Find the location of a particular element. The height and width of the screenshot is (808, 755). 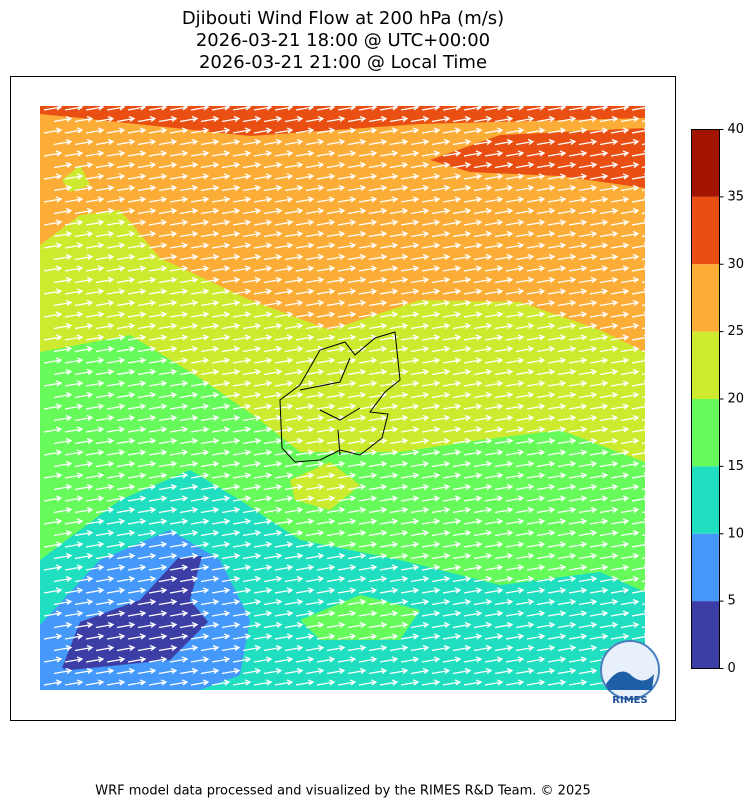

colorbar: 0 5 10 15 20 25 30 35 40 is located at coordinates (718, 399).